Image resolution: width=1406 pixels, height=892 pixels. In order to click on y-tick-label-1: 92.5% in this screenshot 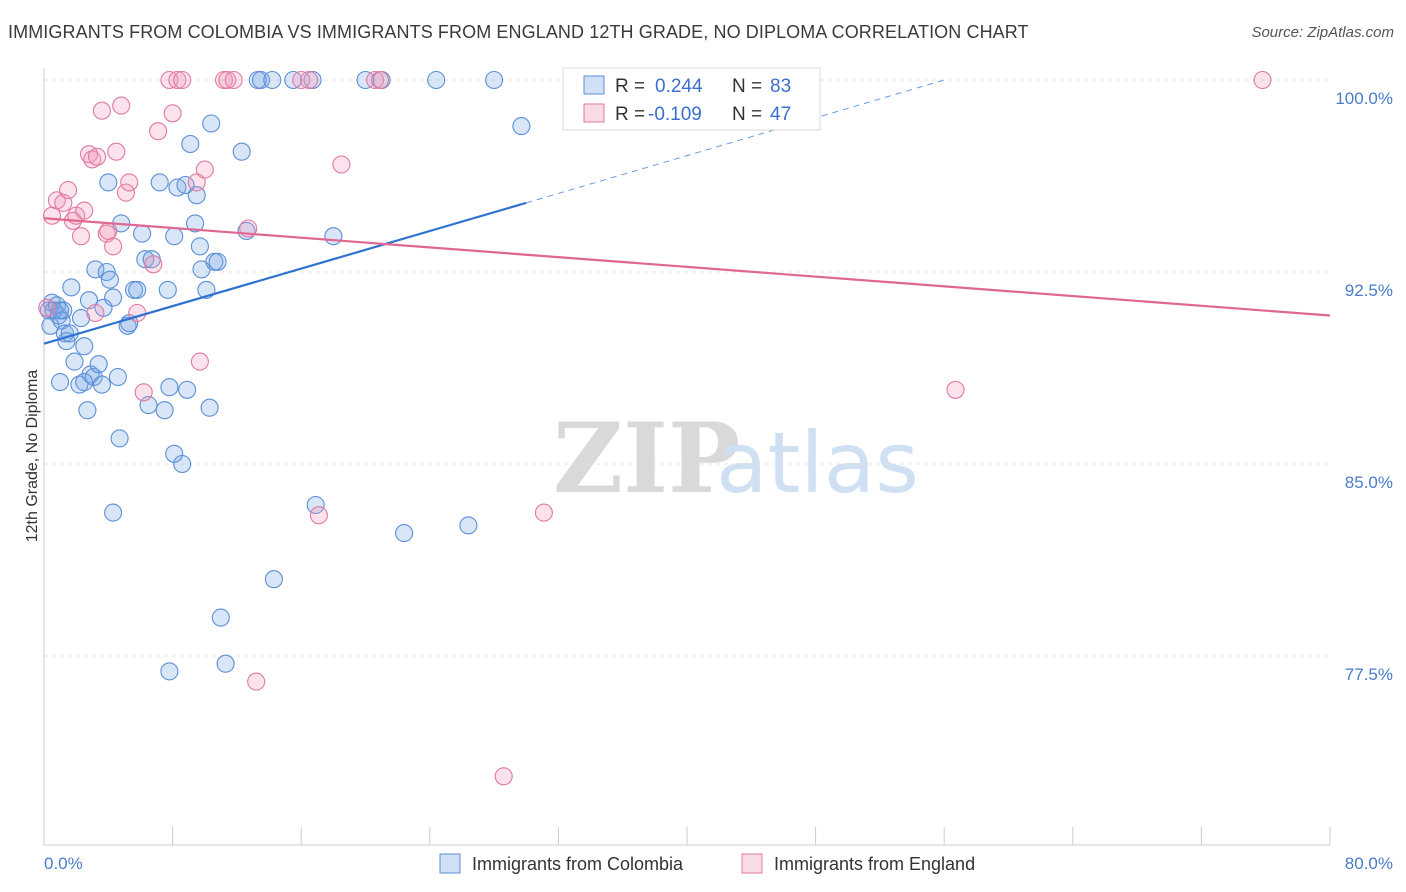, I will do `click(1369, 290)`.